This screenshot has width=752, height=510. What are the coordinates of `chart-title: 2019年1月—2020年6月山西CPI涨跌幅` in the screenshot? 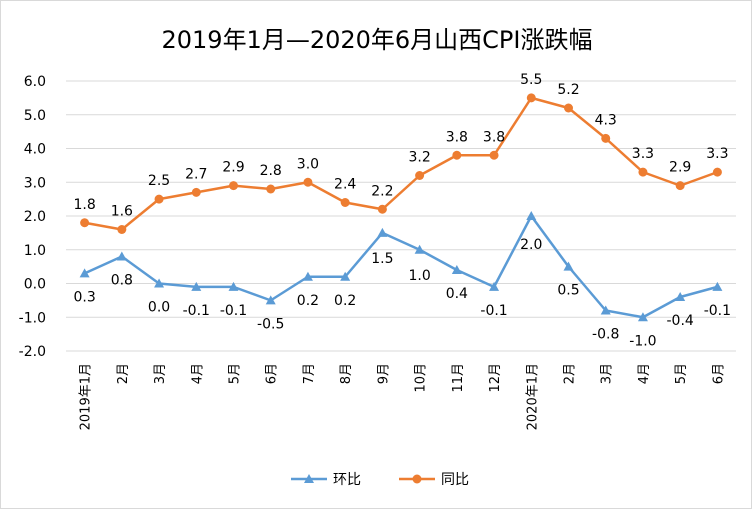 It's located at (376, 40).